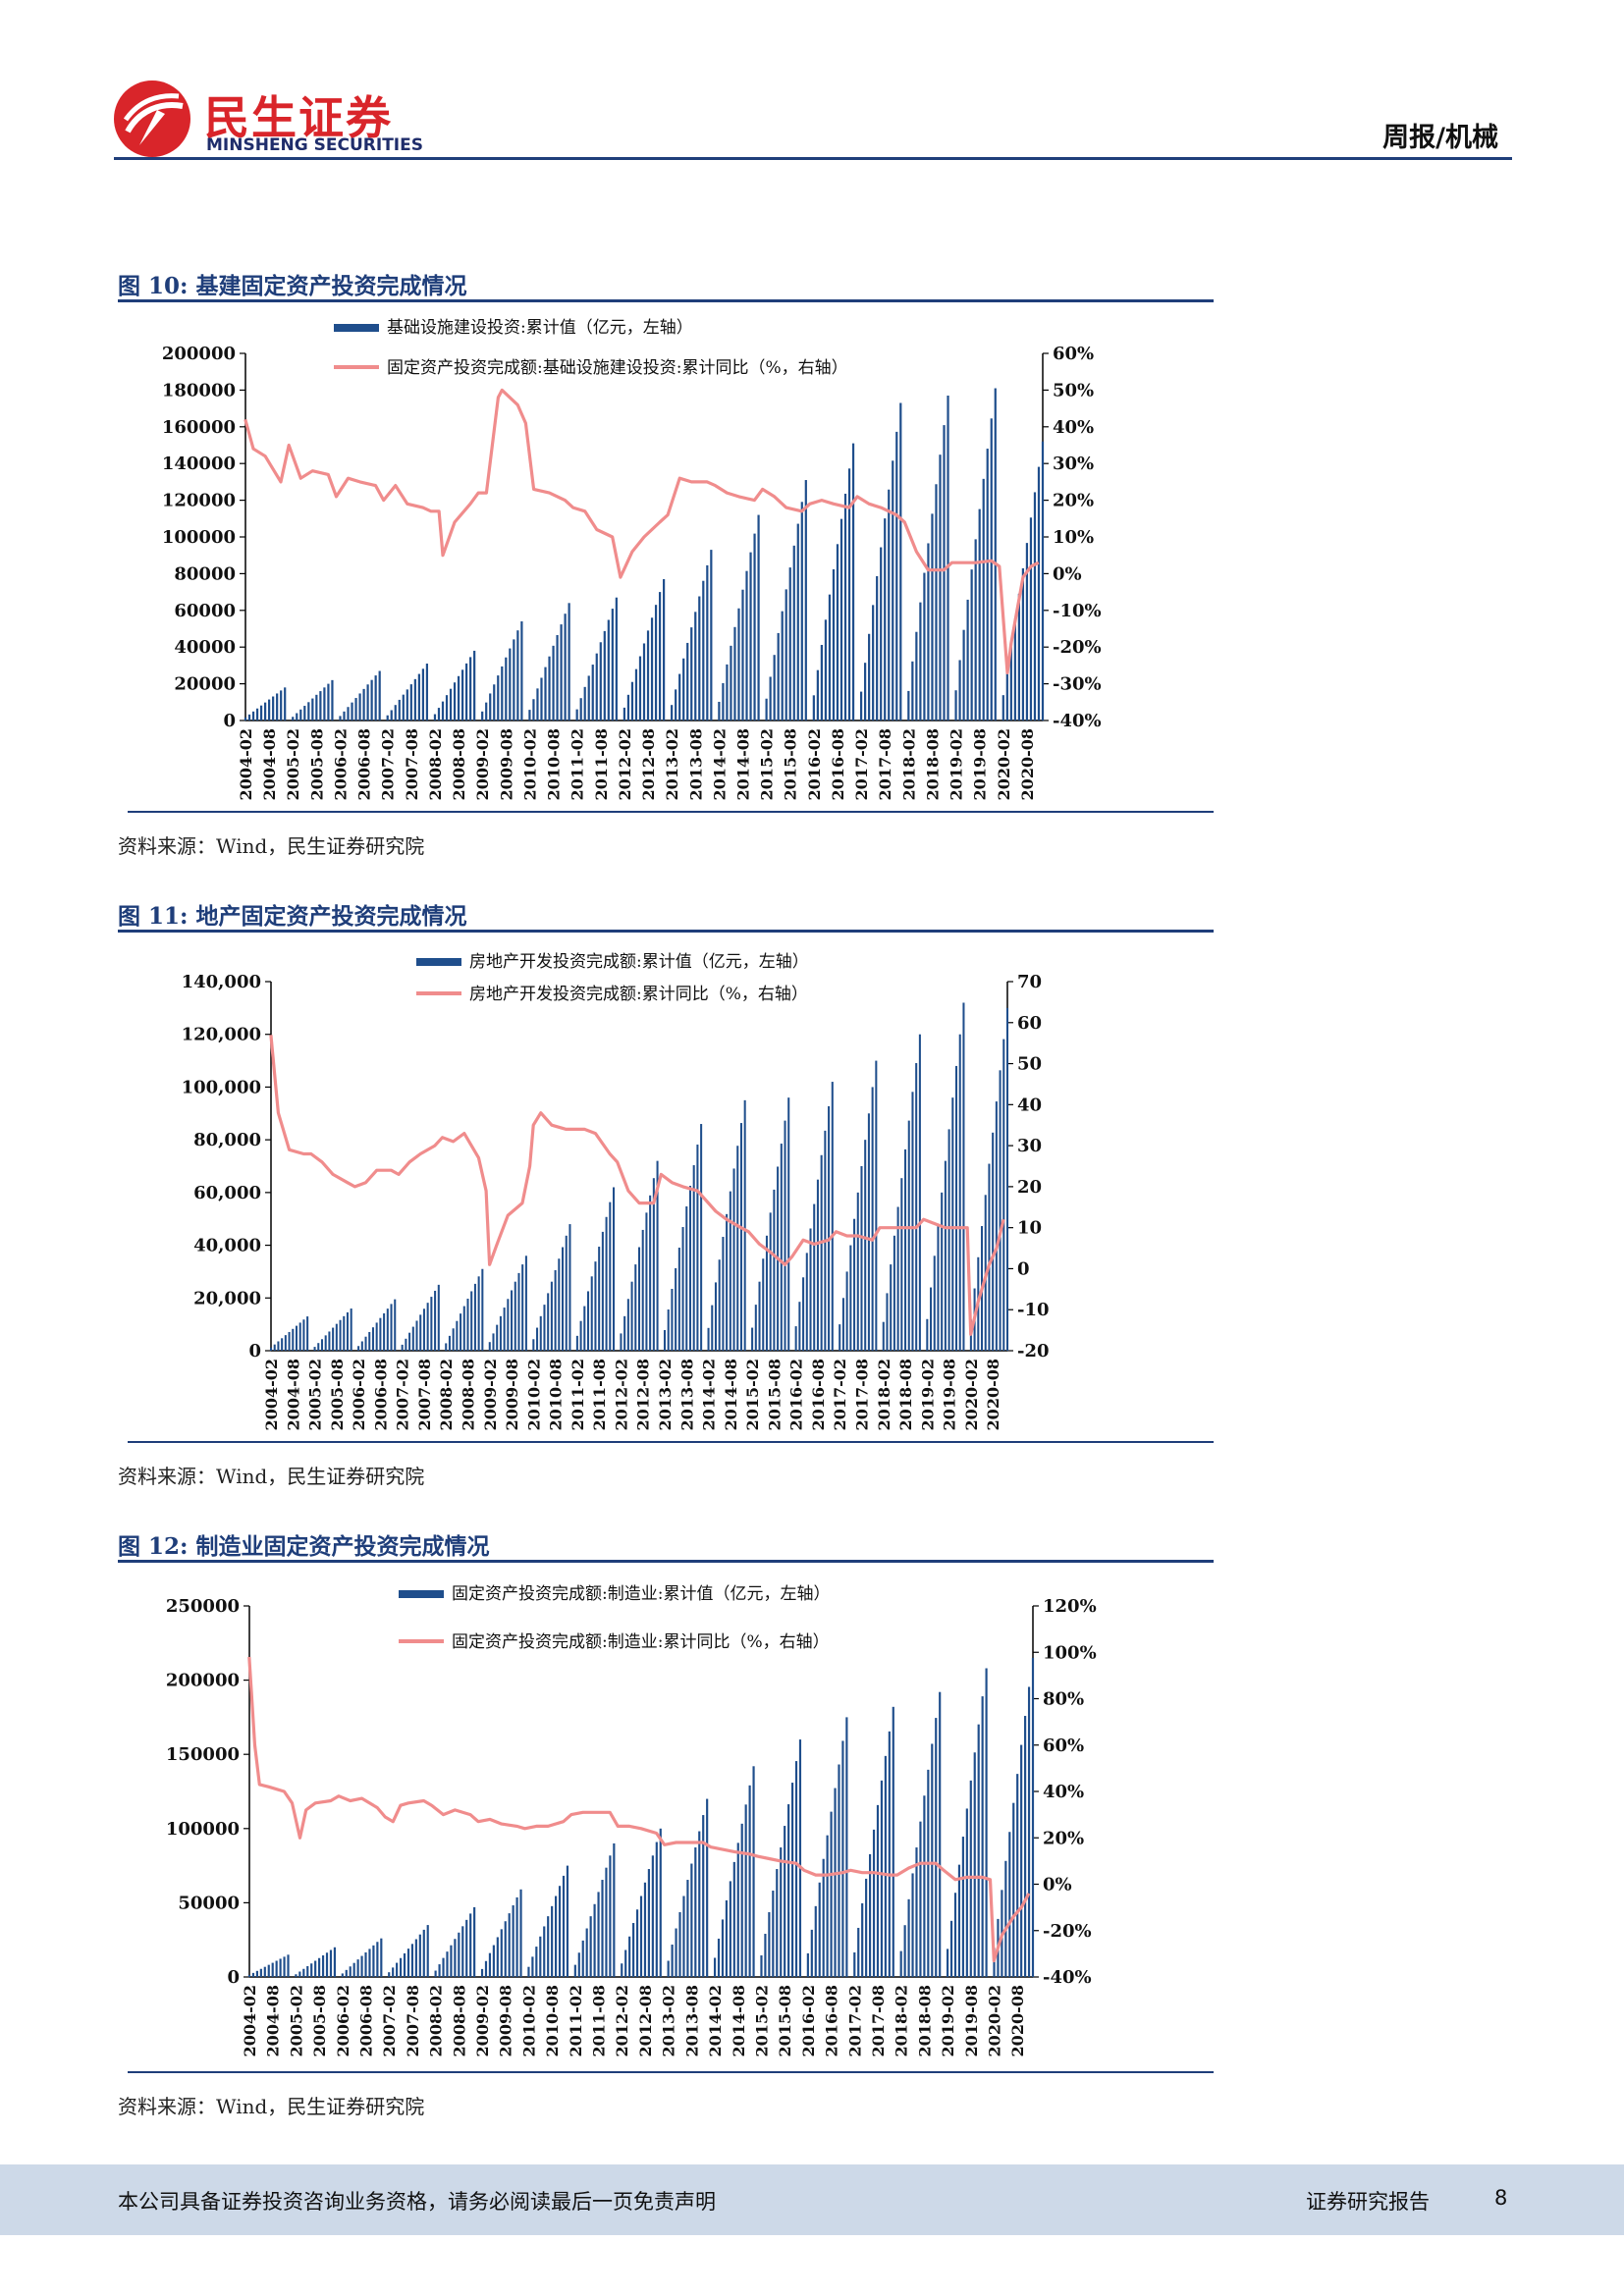  Describe the element at coordinates (203, 1754) in the screenshot. I see `left-axis-tick-label: 150000` at that location.